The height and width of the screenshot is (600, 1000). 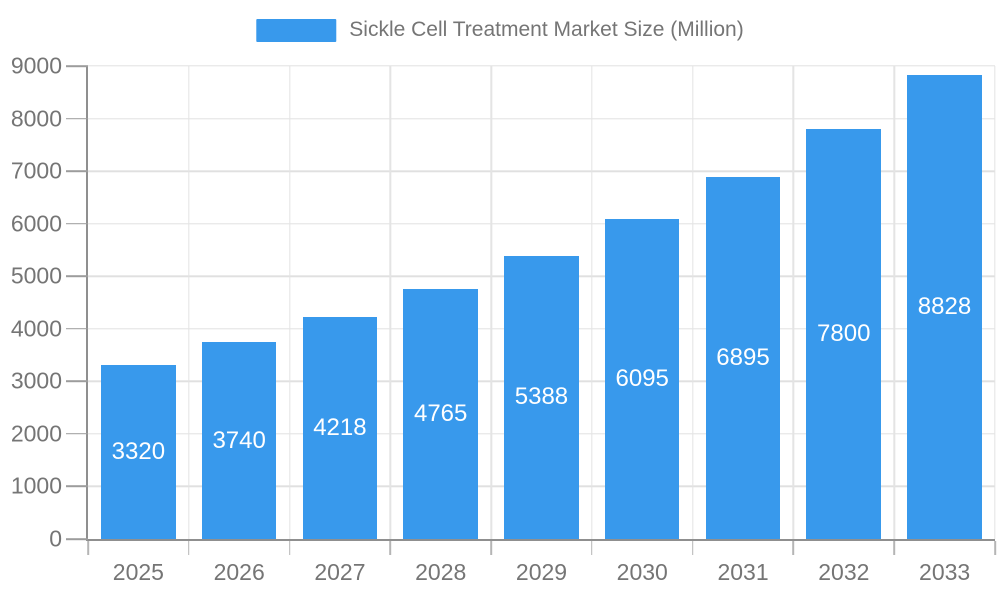 I want to click on bar-value-label: 6095, so click(x=642, y=378).